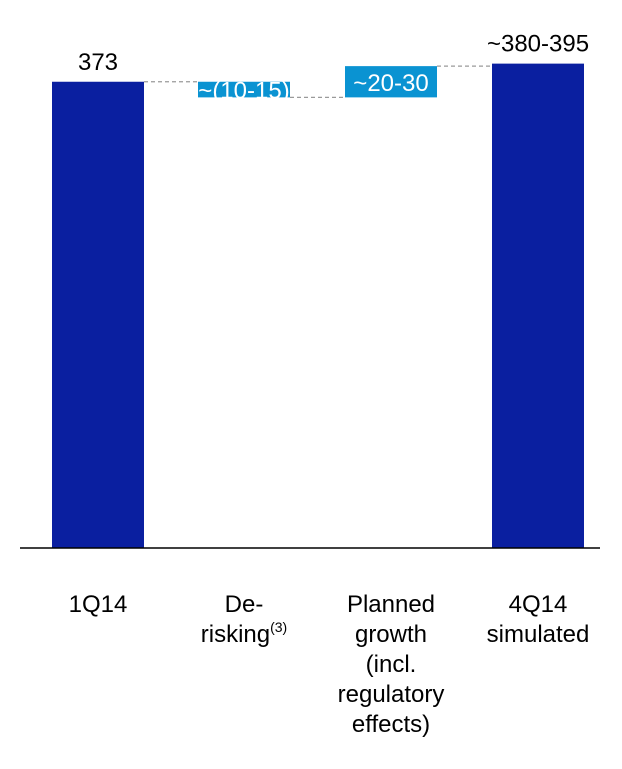 This screenshot has width=622, height=769. I want to click on category-label-1: 1Q14, so click(98, 604).